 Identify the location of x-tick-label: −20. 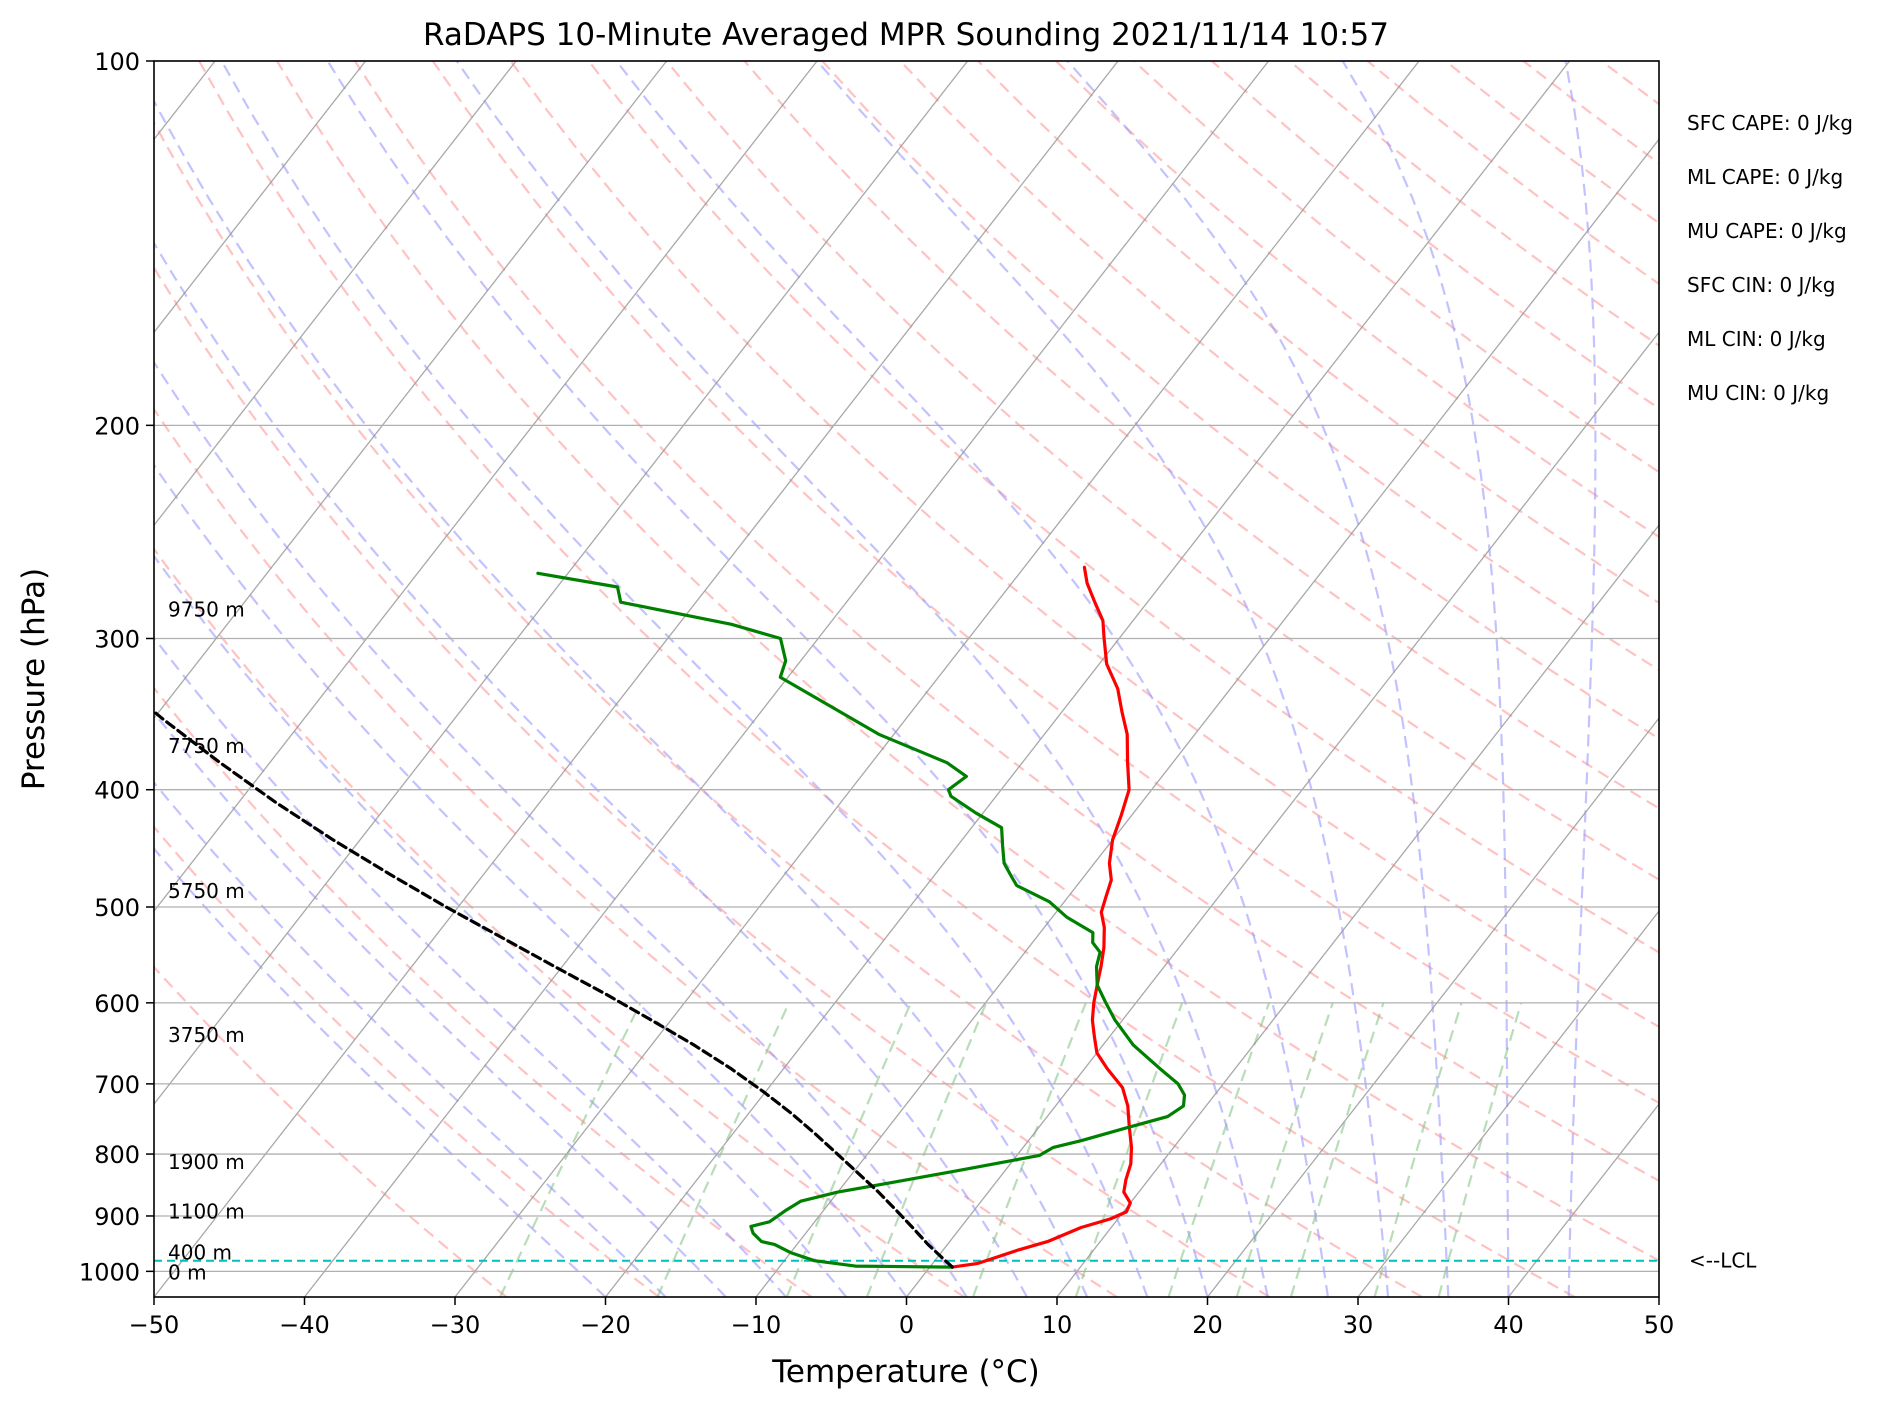
(605, 1325).